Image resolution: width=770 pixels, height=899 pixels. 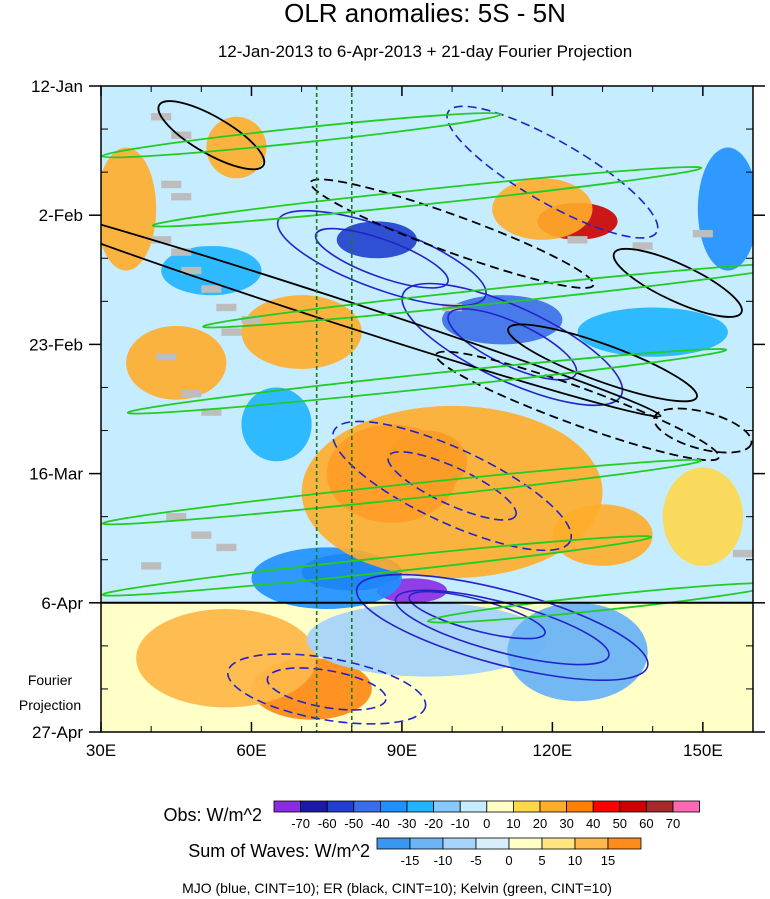 What do you see at coordinates (703, 750) in the screenshot?
I see `x-tick-label-4: 150E` at bounding box center [703, 750].